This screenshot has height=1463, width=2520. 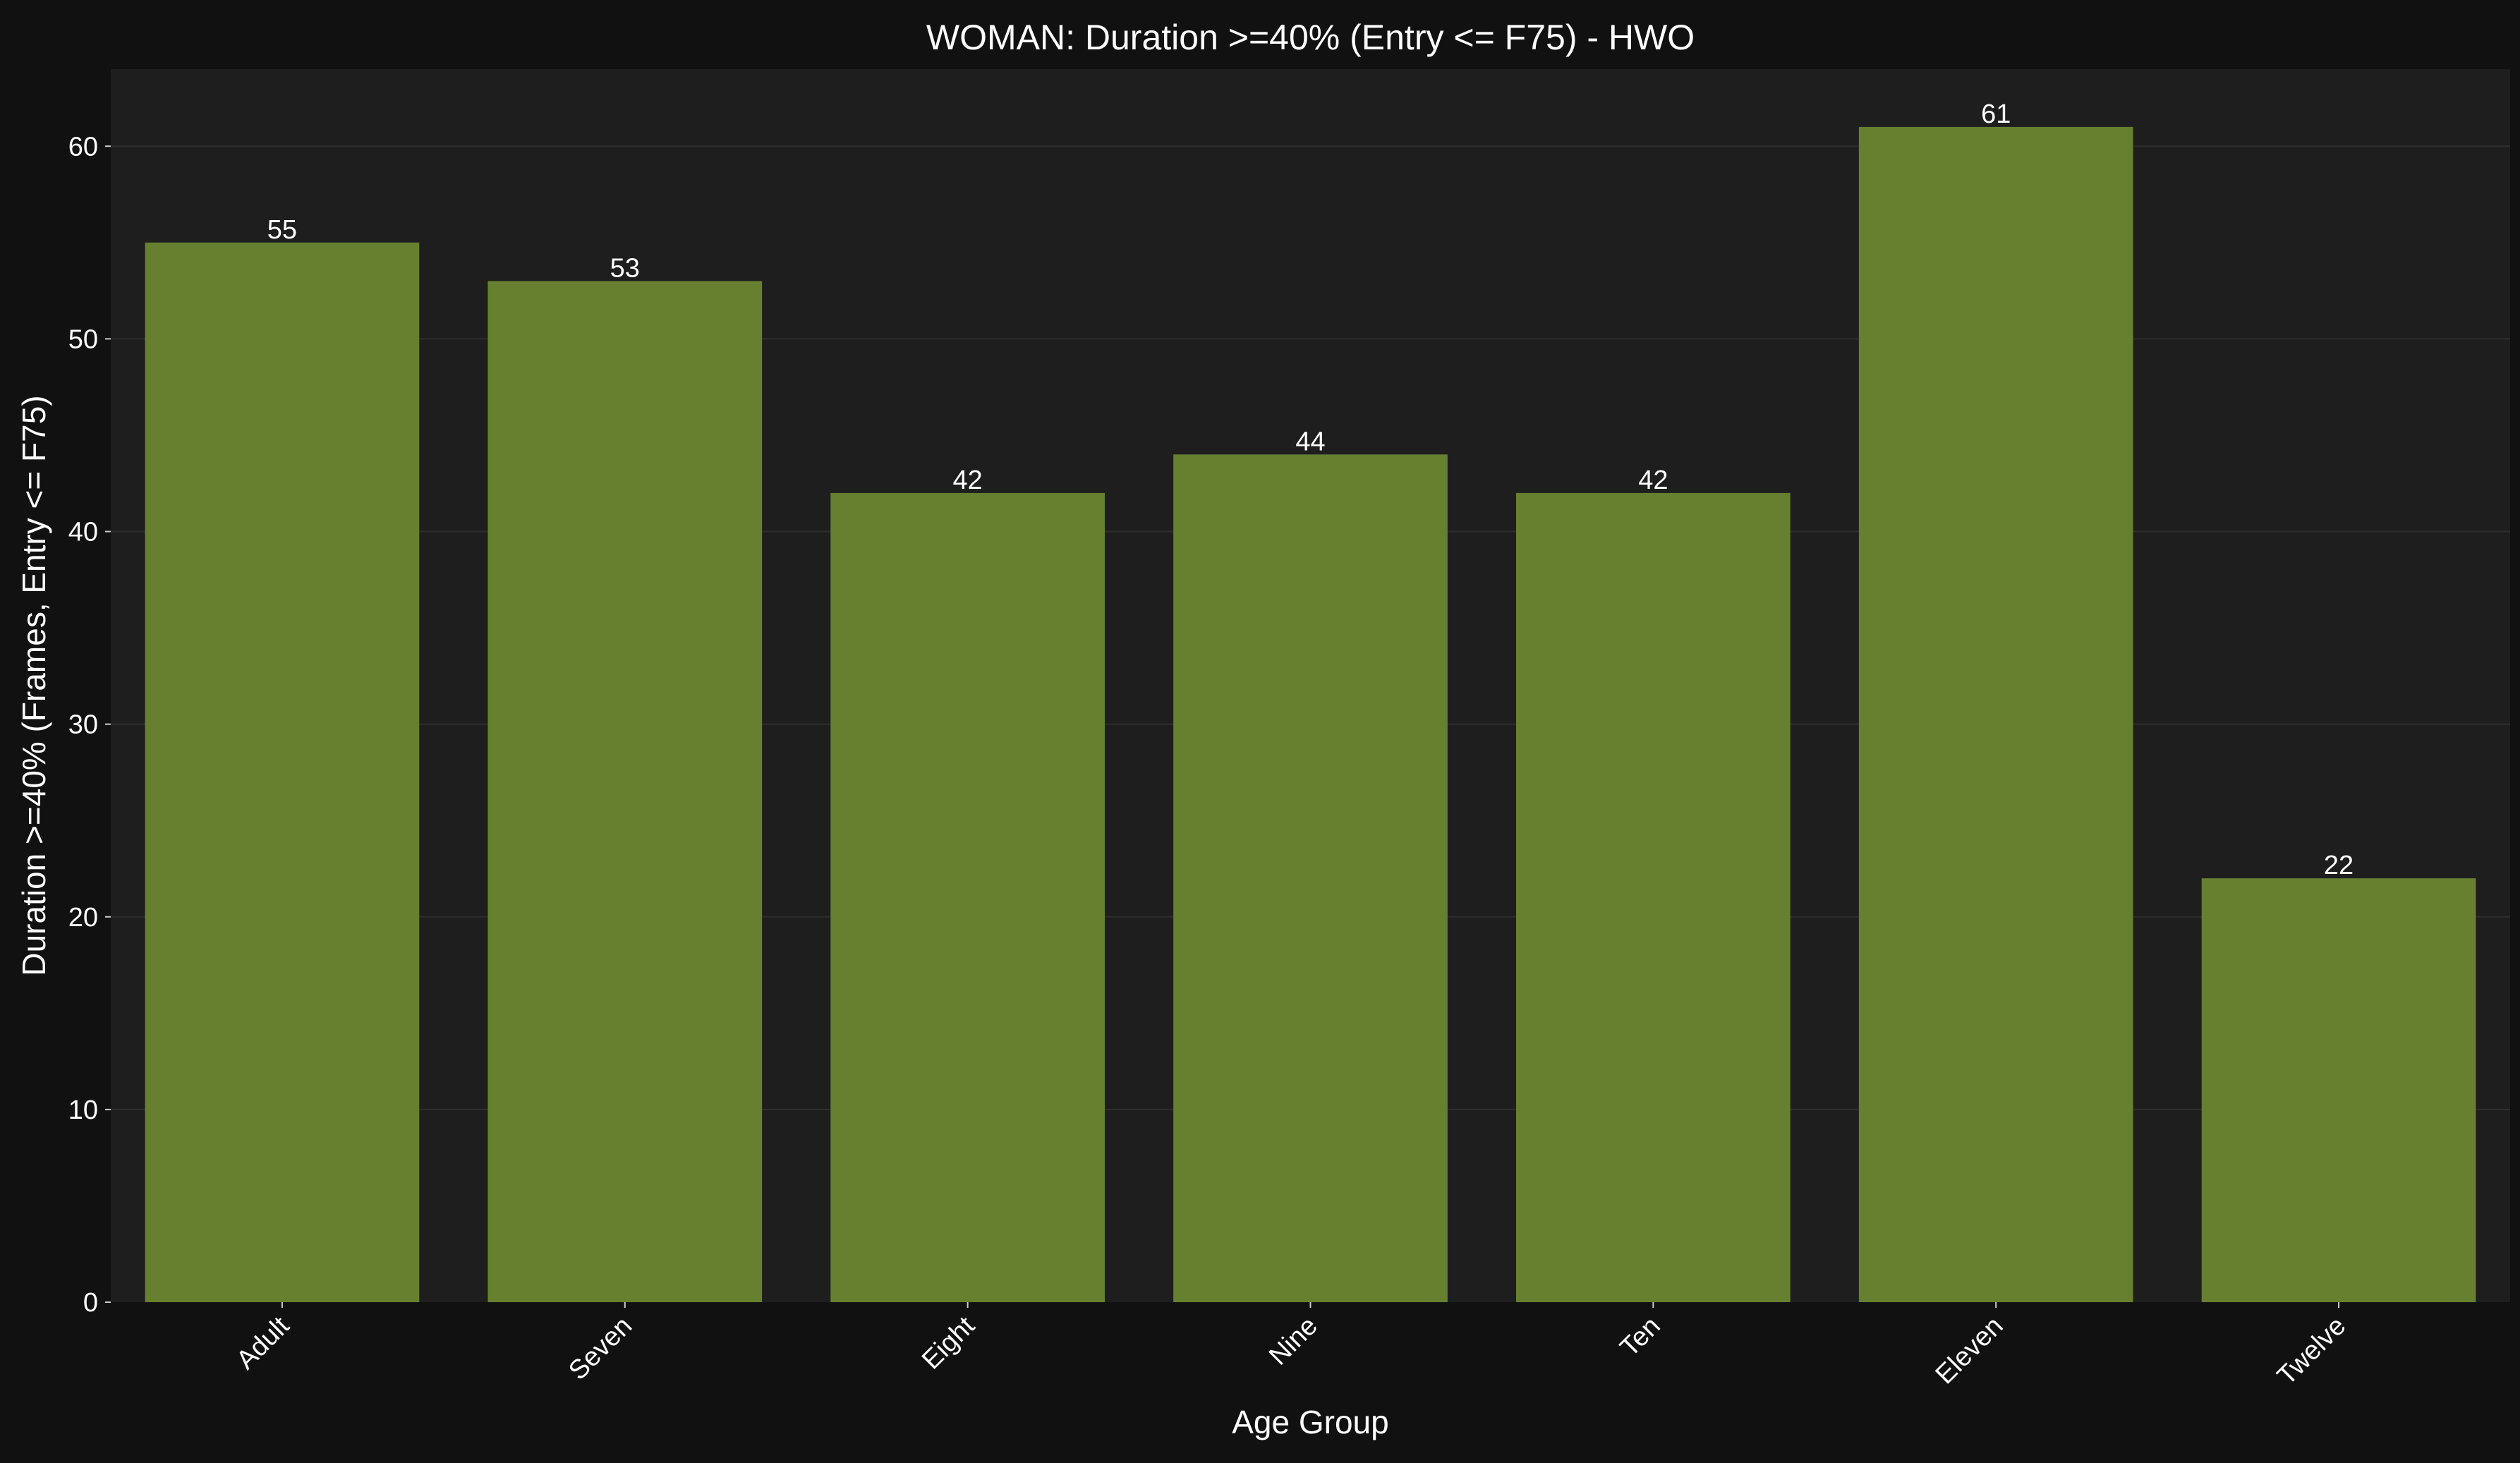 I want to click on y-tick-label: 10, so click(x=83, y=1110).